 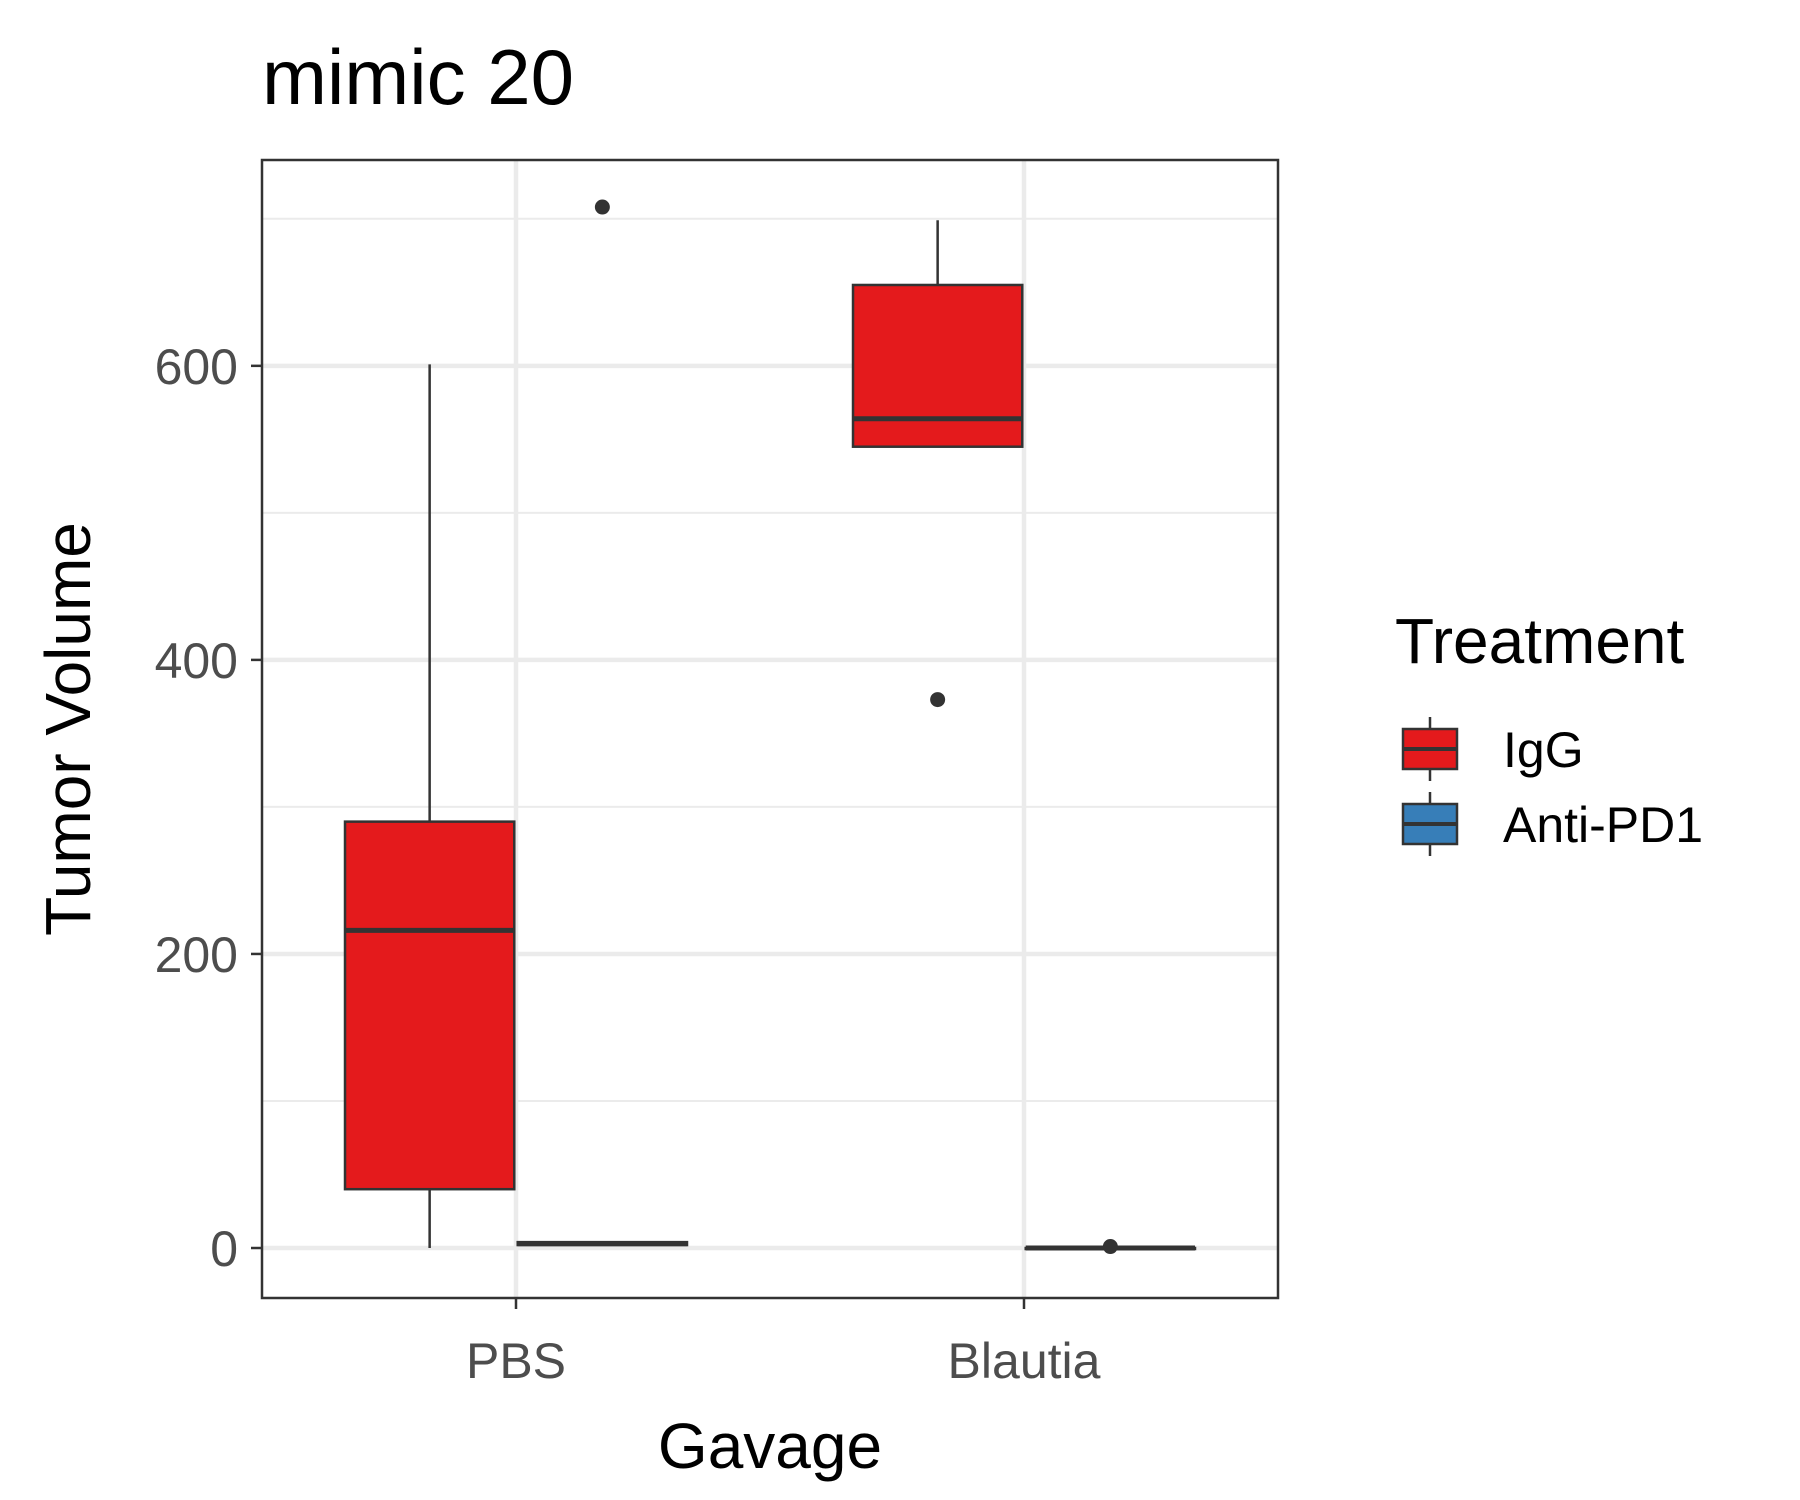 I want to click on box-anti-pd1-blautia, so click(x=1110, y=1247).